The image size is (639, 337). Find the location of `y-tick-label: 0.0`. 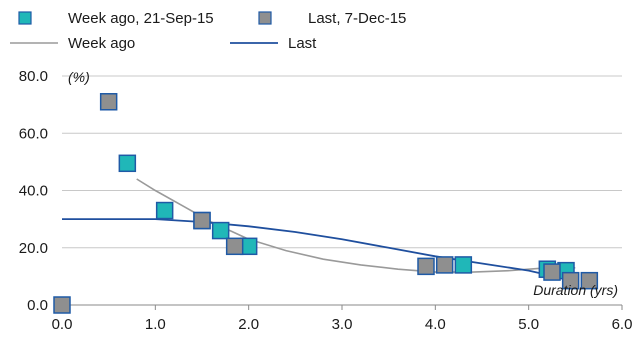

y-tick-label: 0.0 is located at coordinates (37, 305).